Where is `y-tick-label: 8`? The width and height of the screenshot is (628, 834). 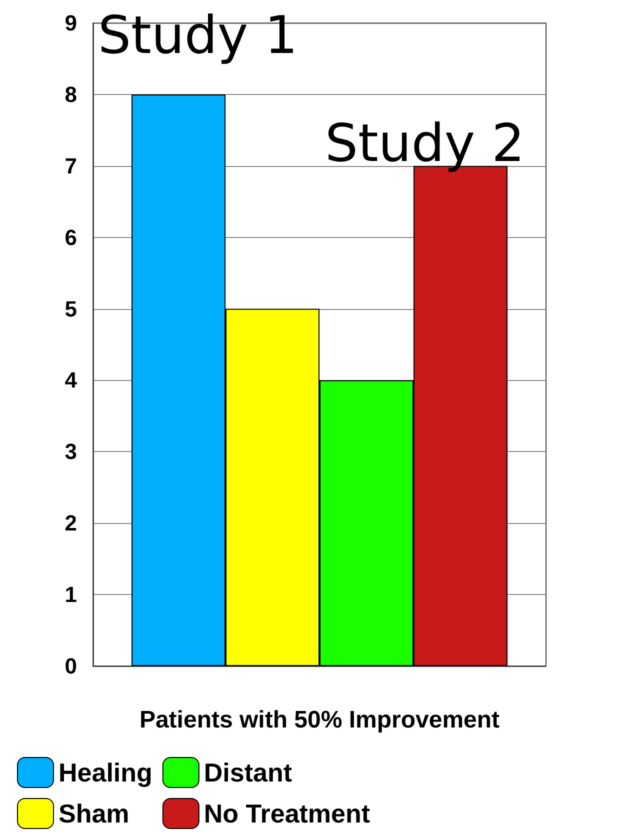 y-tick-label: 8 is located at coordinates (70, 94).